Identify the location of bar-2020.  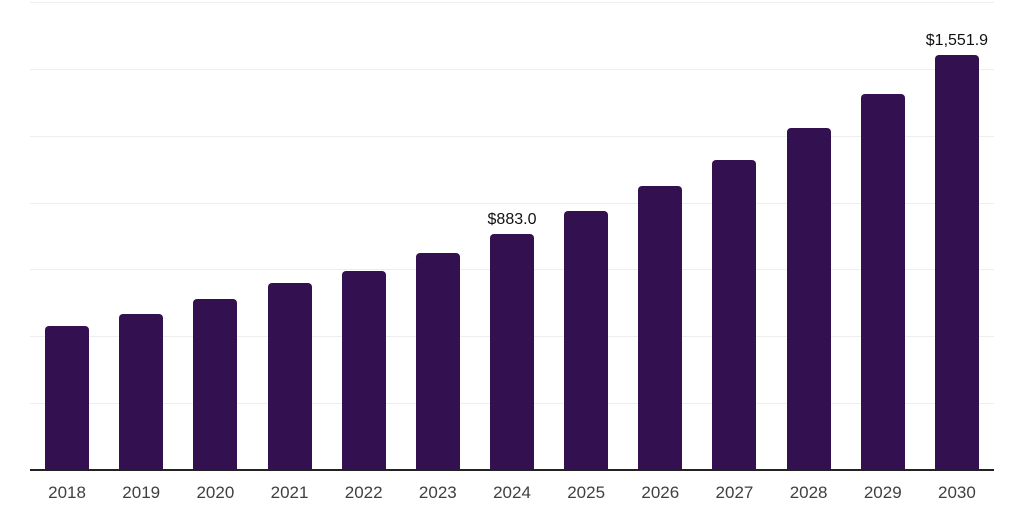
(215, 384).